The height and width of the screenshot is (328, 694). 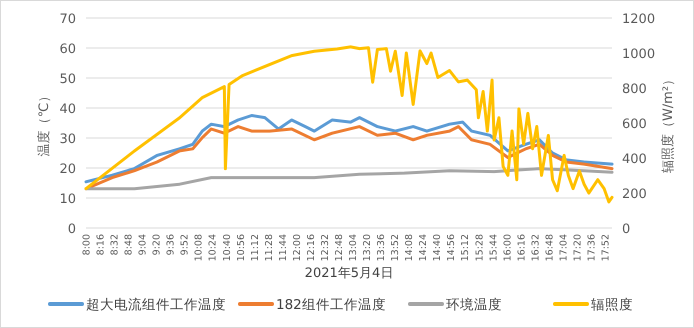 What do you see at coordinates (339, 248) in the screenshot?
I see `x-tick-label: 12:48` at bounding box center [339, 248].